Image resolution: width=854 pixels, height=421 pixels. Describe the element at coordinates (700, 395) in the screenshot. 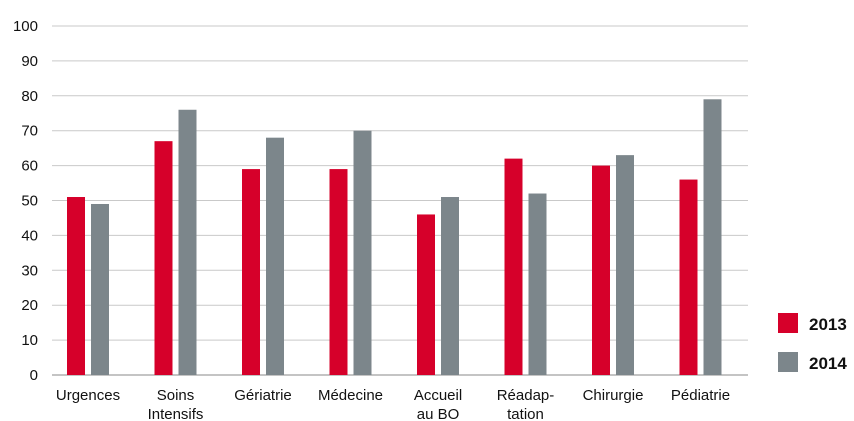

I see `x-tick-label: Pédiatrie` at that location.